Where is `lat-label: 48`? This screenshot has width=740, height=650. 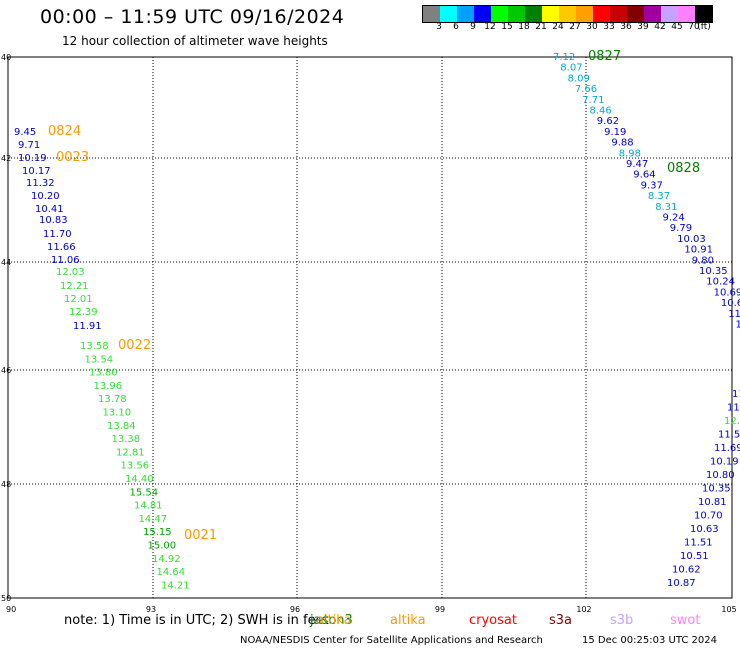
lat-label: 48 is located at coordinates (6, 484).